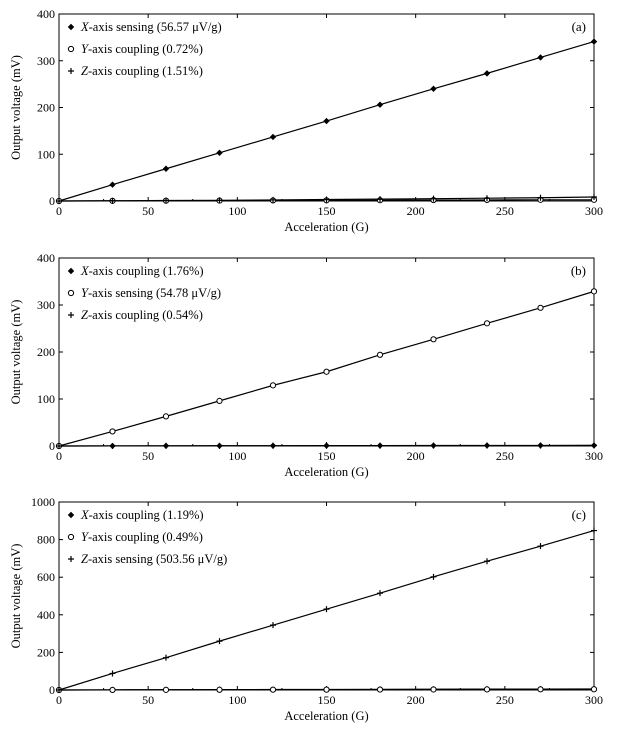 This screenshot has width=630, height=734. What do you see at coordinates (505, 700) in the screenshot?
I see `x-tick-label: 250` at bounding box center [505, 700].